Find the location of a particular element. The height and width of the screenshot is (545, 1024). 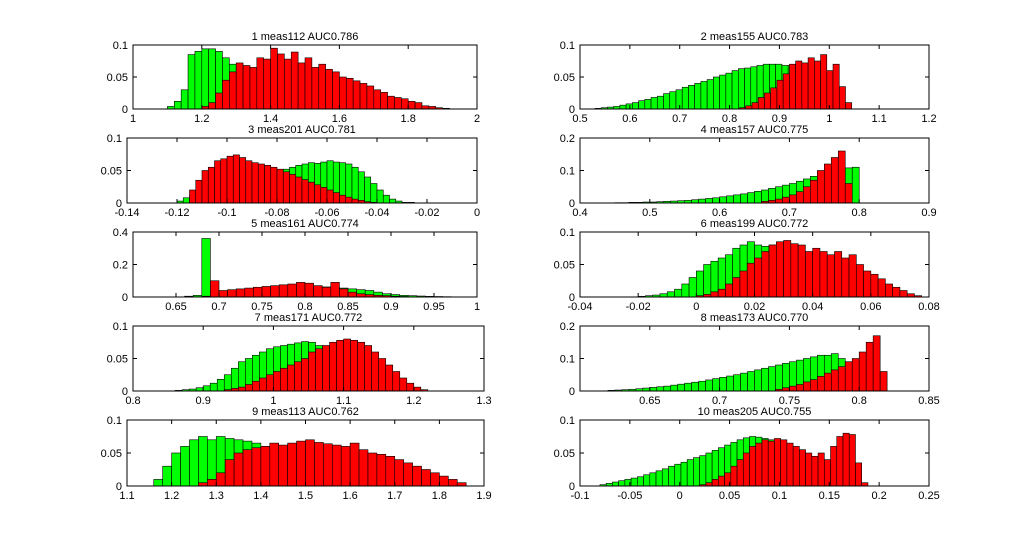

x-tick-label: 0.04 is located at coordinates (812, 307).